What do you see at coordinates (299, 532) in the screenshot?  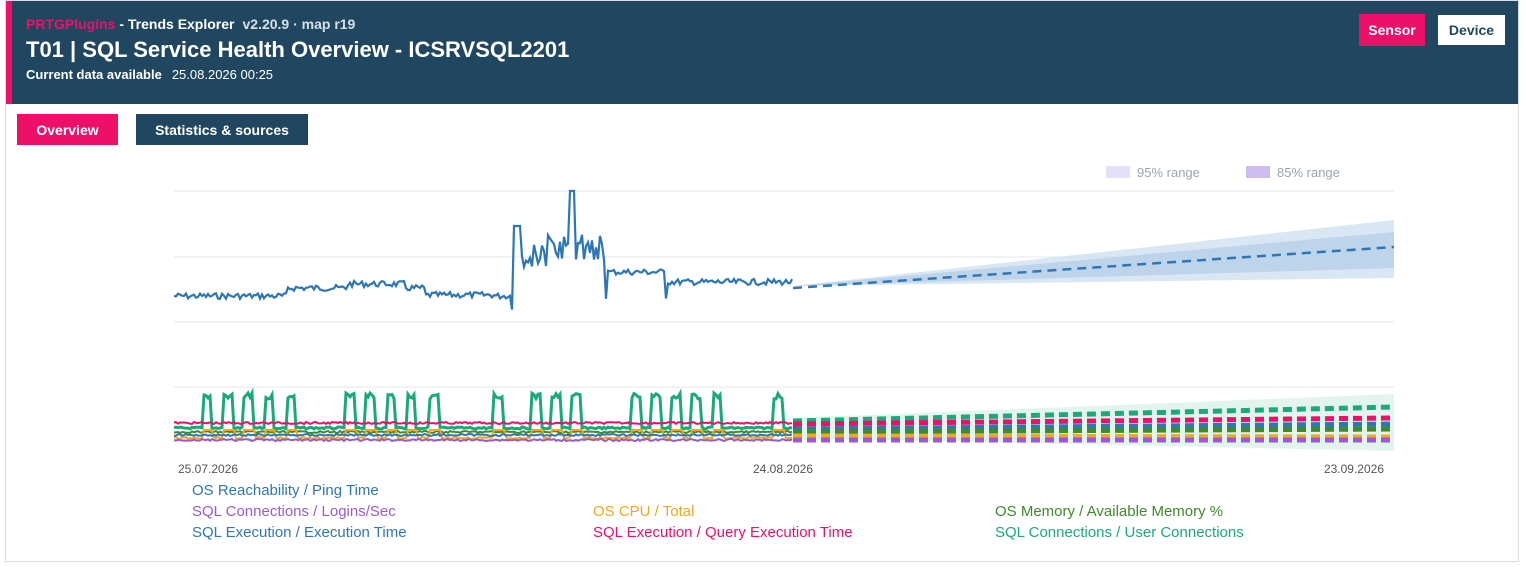 I see `legend-item: SQL Execution / Execution Time` at bounding box center [299, 532].